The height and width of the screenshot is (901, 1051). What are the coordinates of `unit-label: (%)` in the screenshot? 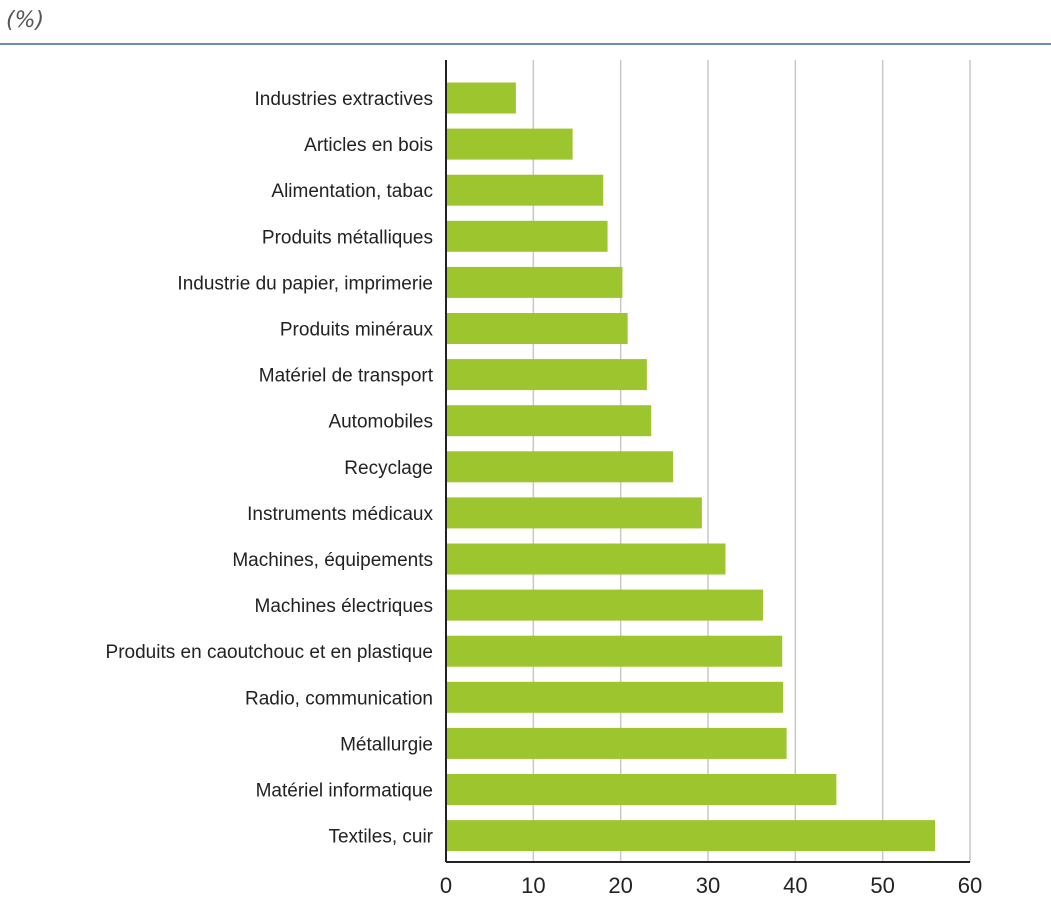 It's located at (25, 20).